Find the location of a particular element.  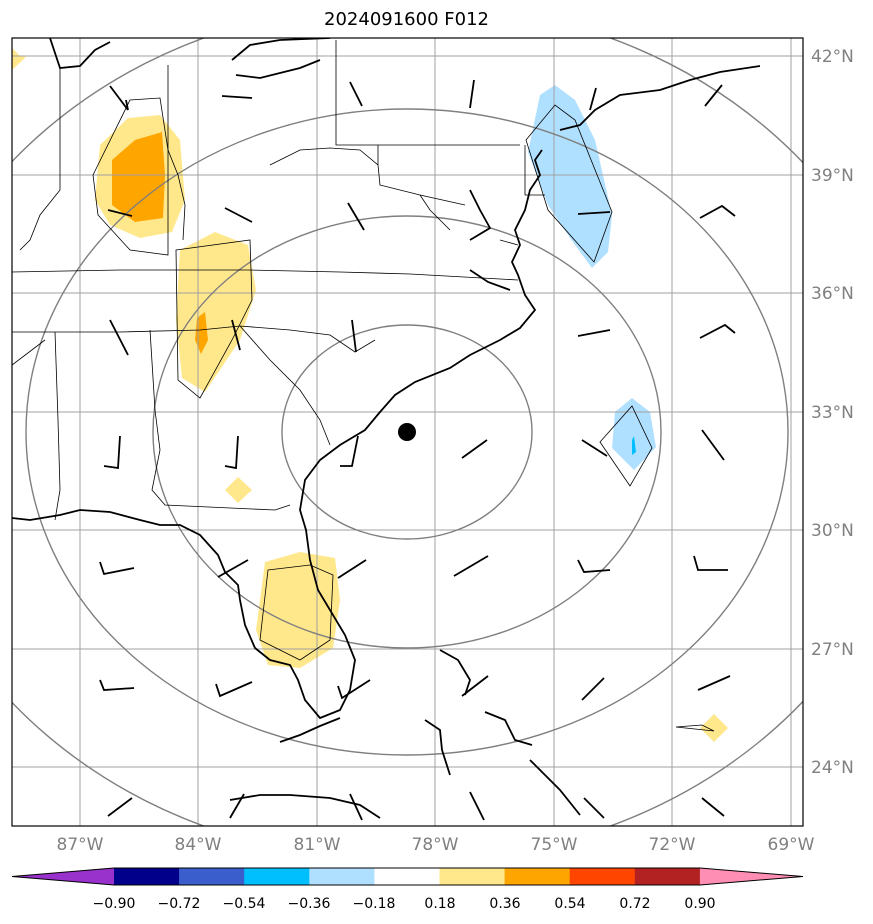

lat-label: 27°N is located at coordinates (832, 650).